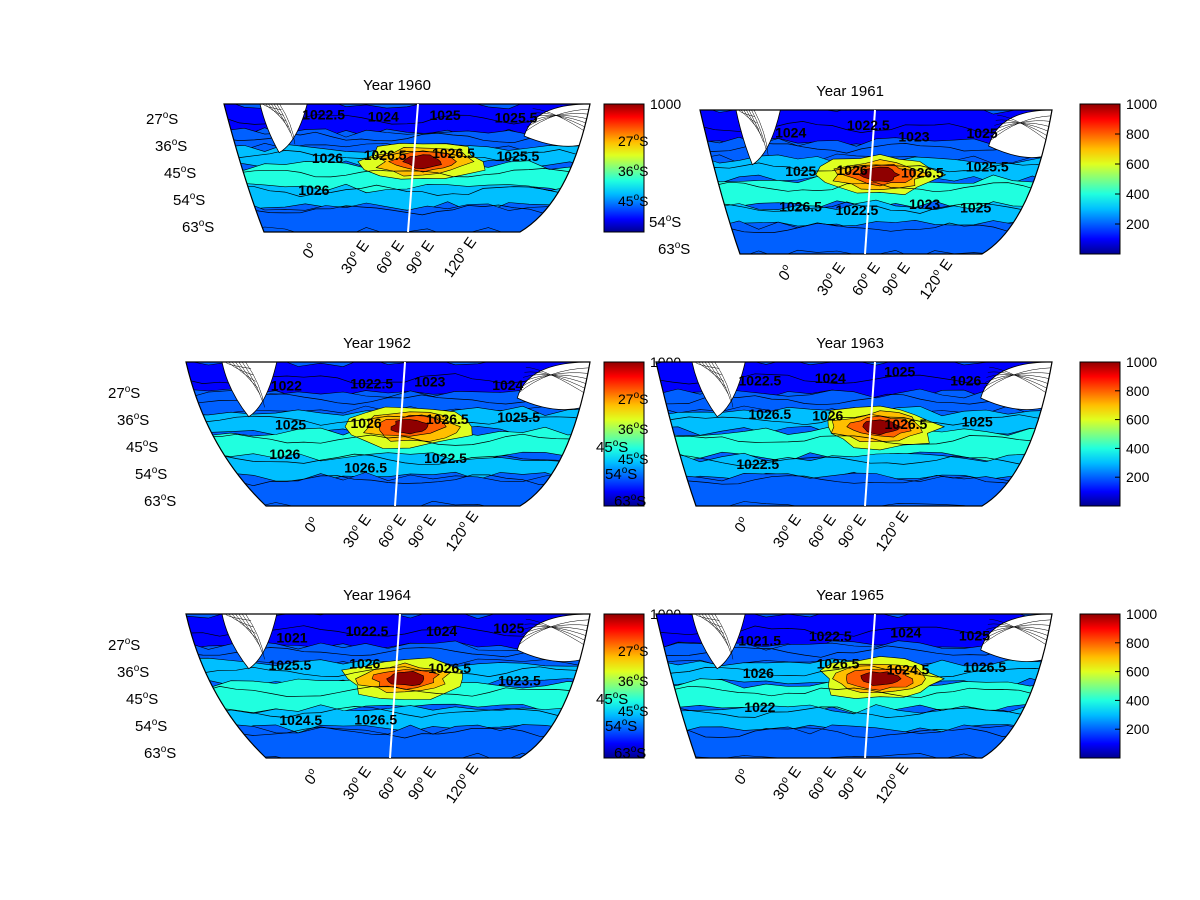  What do you see at coordinates (759, 641) in the screenshot?
I see `contour-label: 1021.5` at bounding box center [759, 641].